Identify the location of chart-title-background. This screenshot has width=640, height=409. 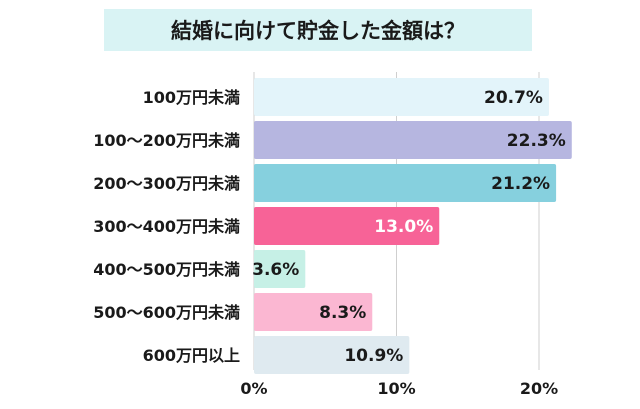
(318, 30).